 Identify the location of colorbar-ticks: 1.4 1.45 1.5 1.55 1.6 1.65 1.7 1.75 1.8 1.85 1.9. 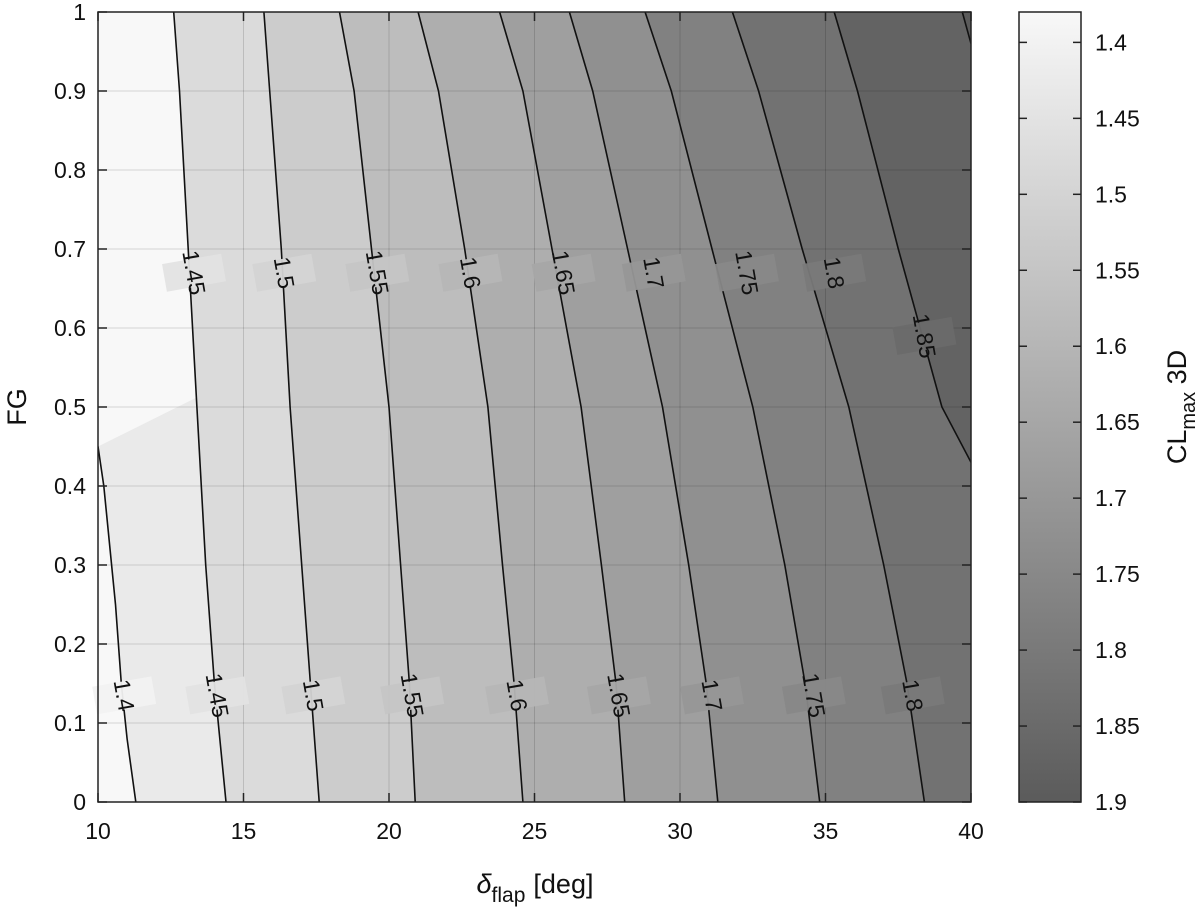
(1079, 422).